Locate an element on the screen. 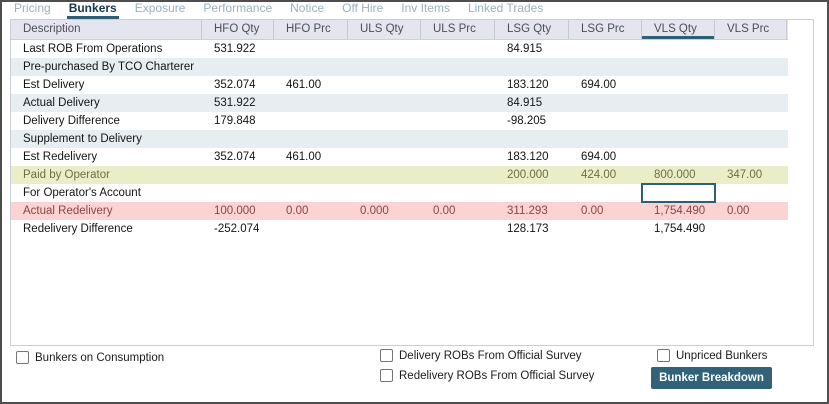 Image resolution: width=829 pixels, height=404 pixels. column-header-lsg-prc: LSG Prc is located at coordinates (605, 29).